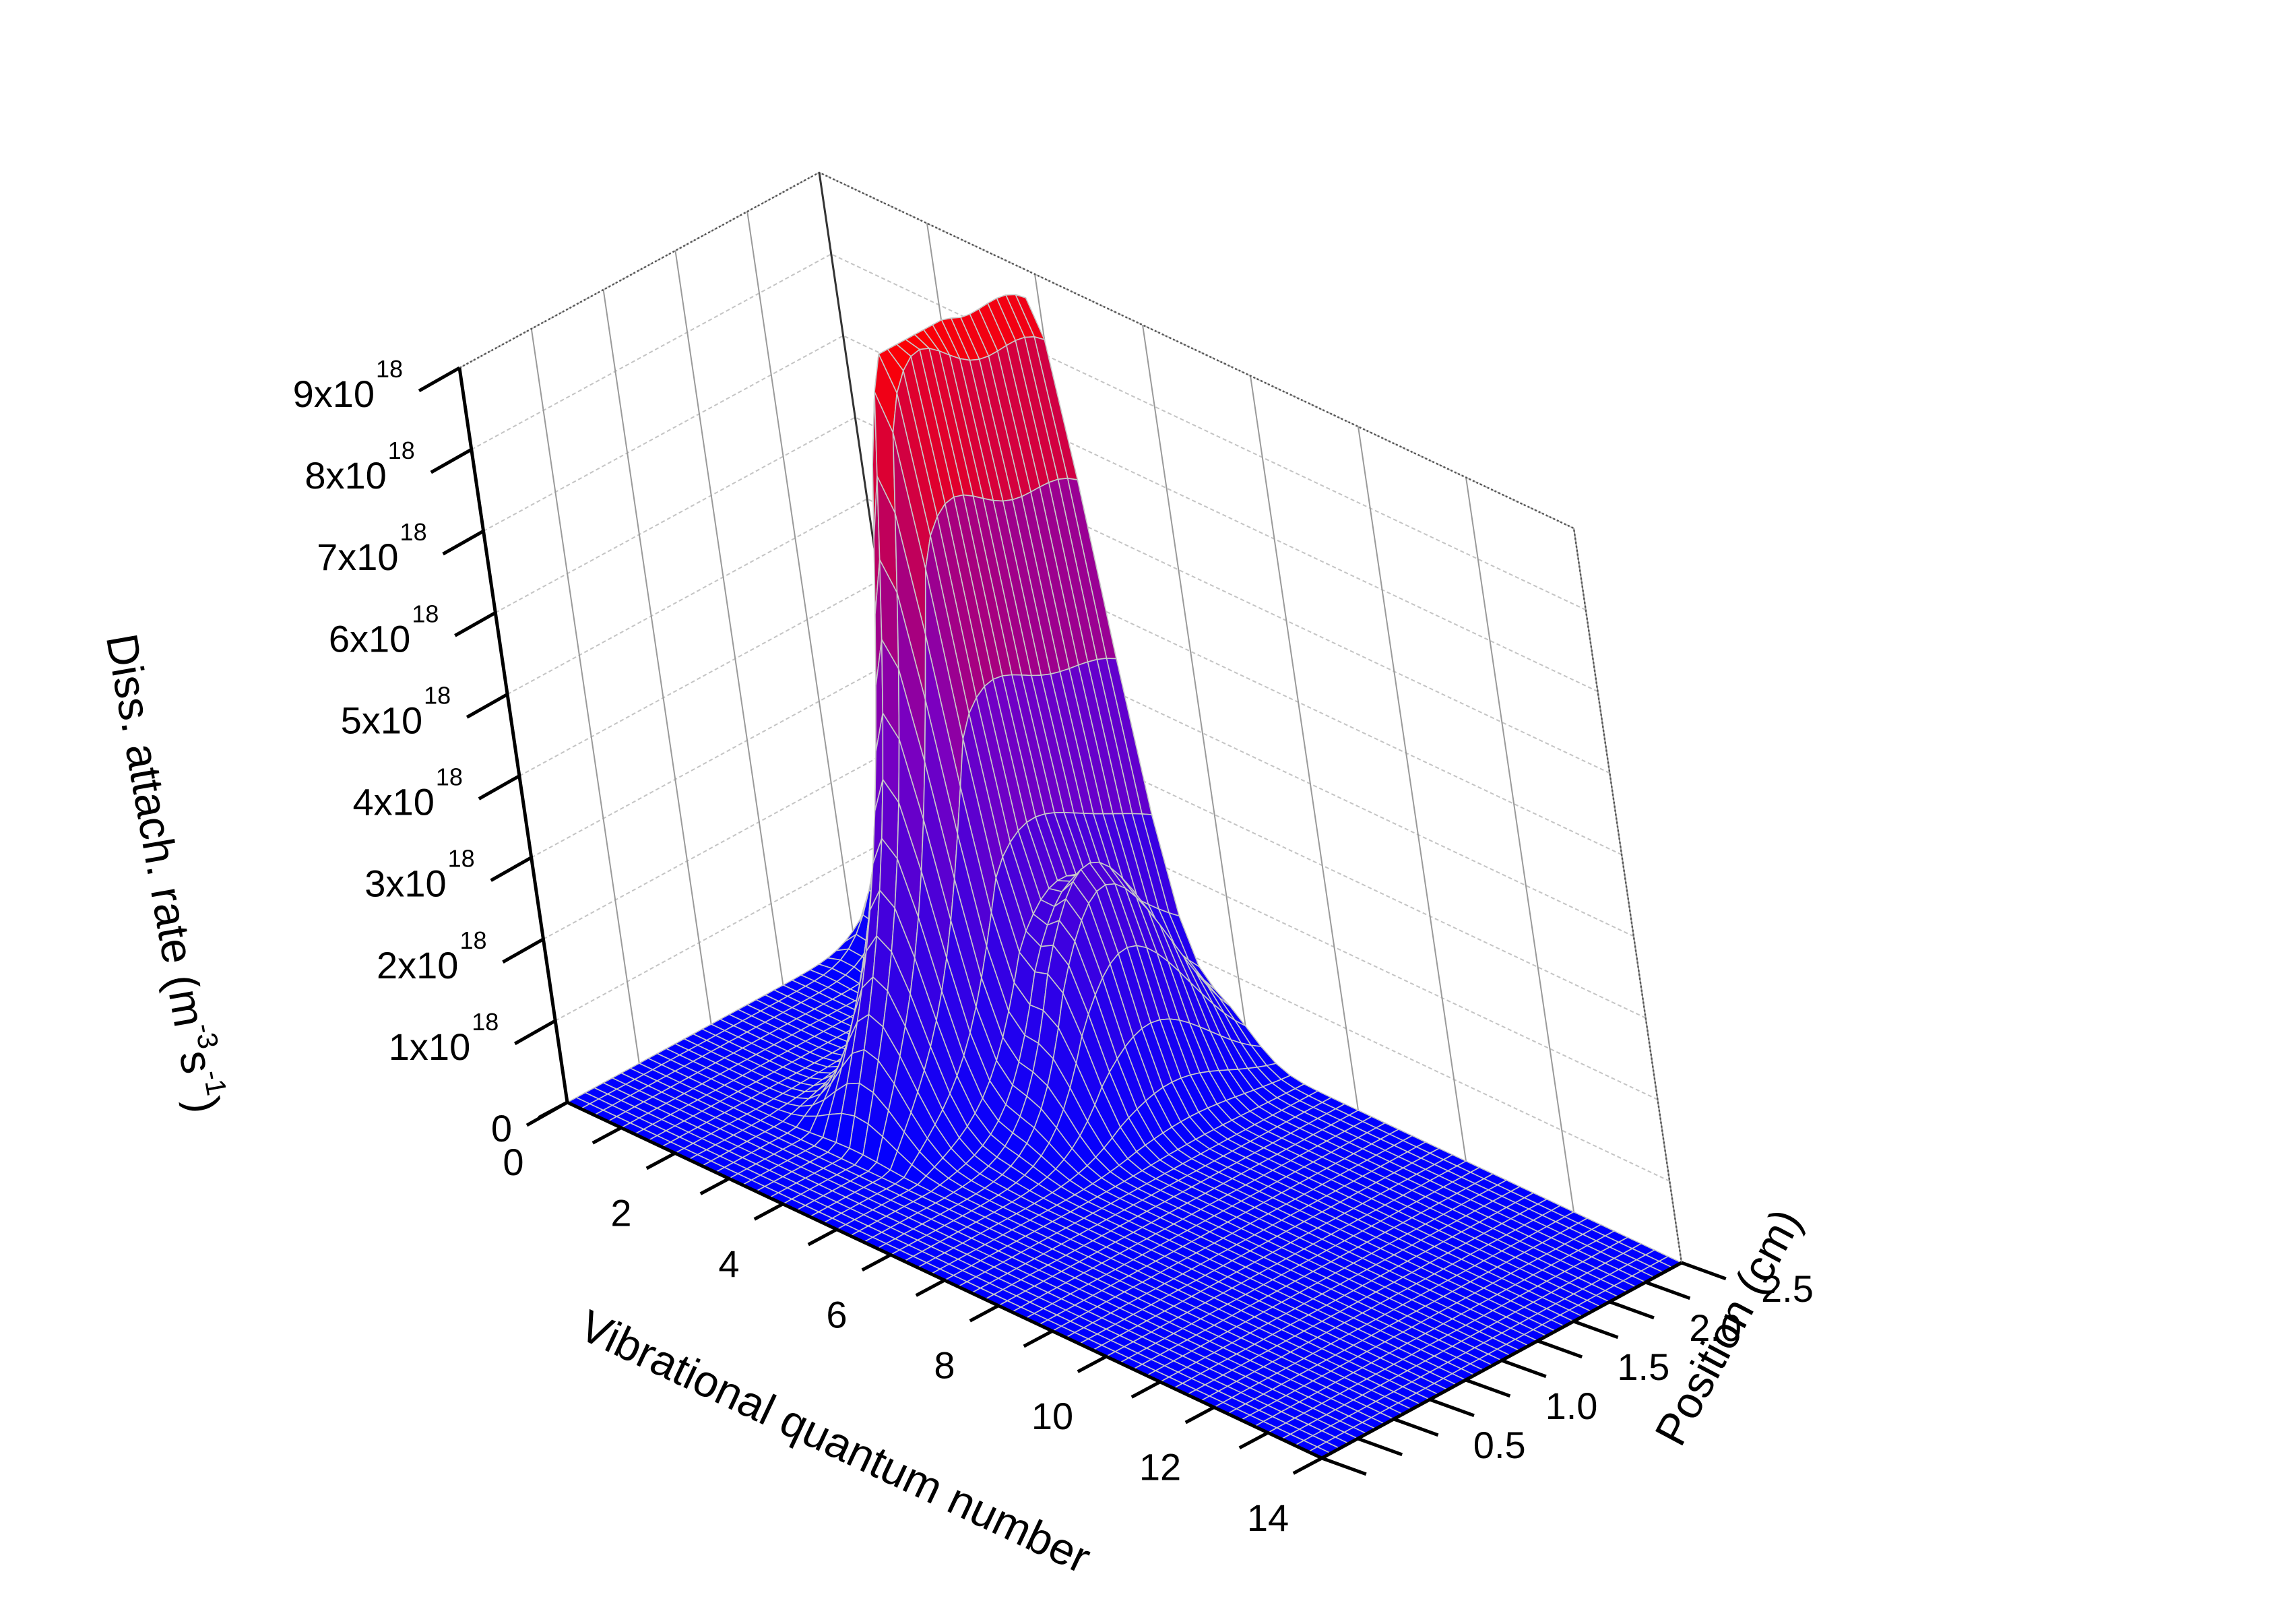 The height and width of the screenshot is (1603, 2296). Describe the element at coordinates (944, 1365) in the screenshot. I see `x-tick-label: 8` at that location.